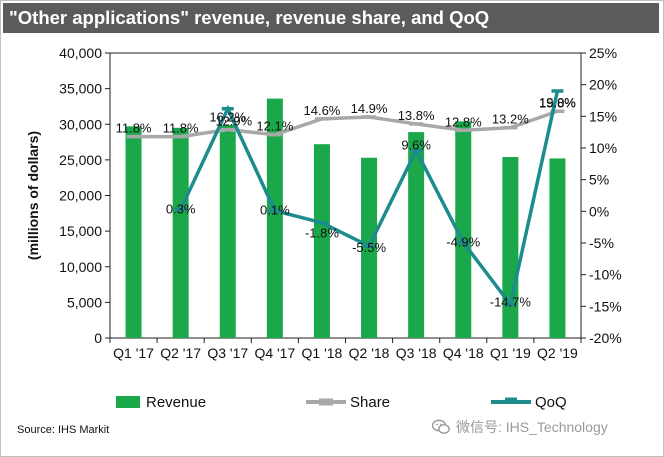 This screenshot has height=457, width=664. What do you see at coordinates (463, 353) in the screenshot?
I see `x-tick-label: Q4 '18` at bounding box center [463, 353].